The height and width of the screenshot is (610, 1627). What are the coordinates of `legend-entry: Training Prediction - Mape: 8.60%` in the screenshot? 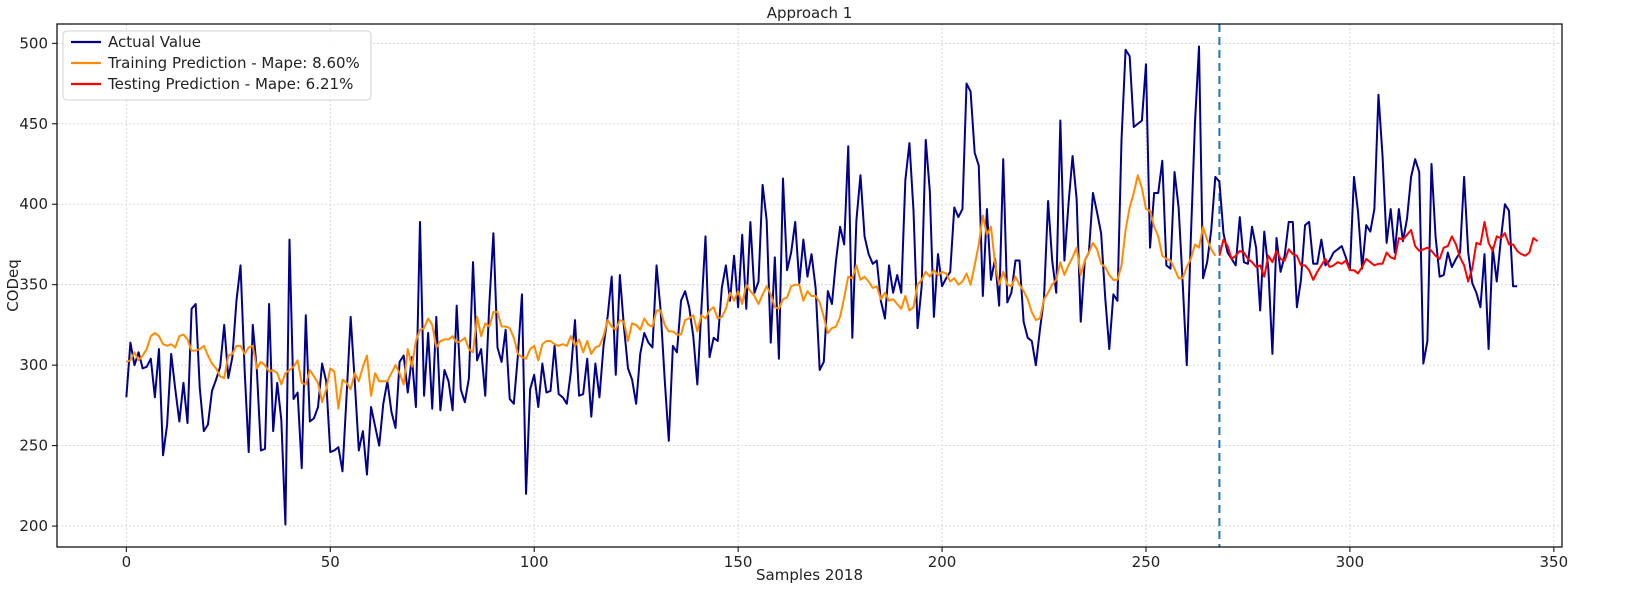 It's located at (233, 63).